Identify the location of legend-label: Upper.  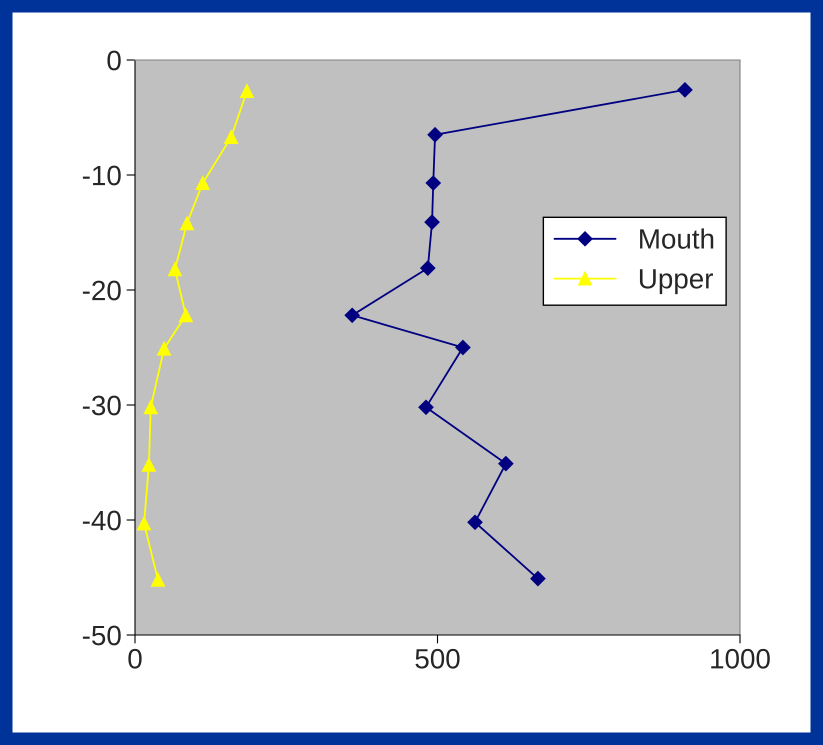
(676, 281).